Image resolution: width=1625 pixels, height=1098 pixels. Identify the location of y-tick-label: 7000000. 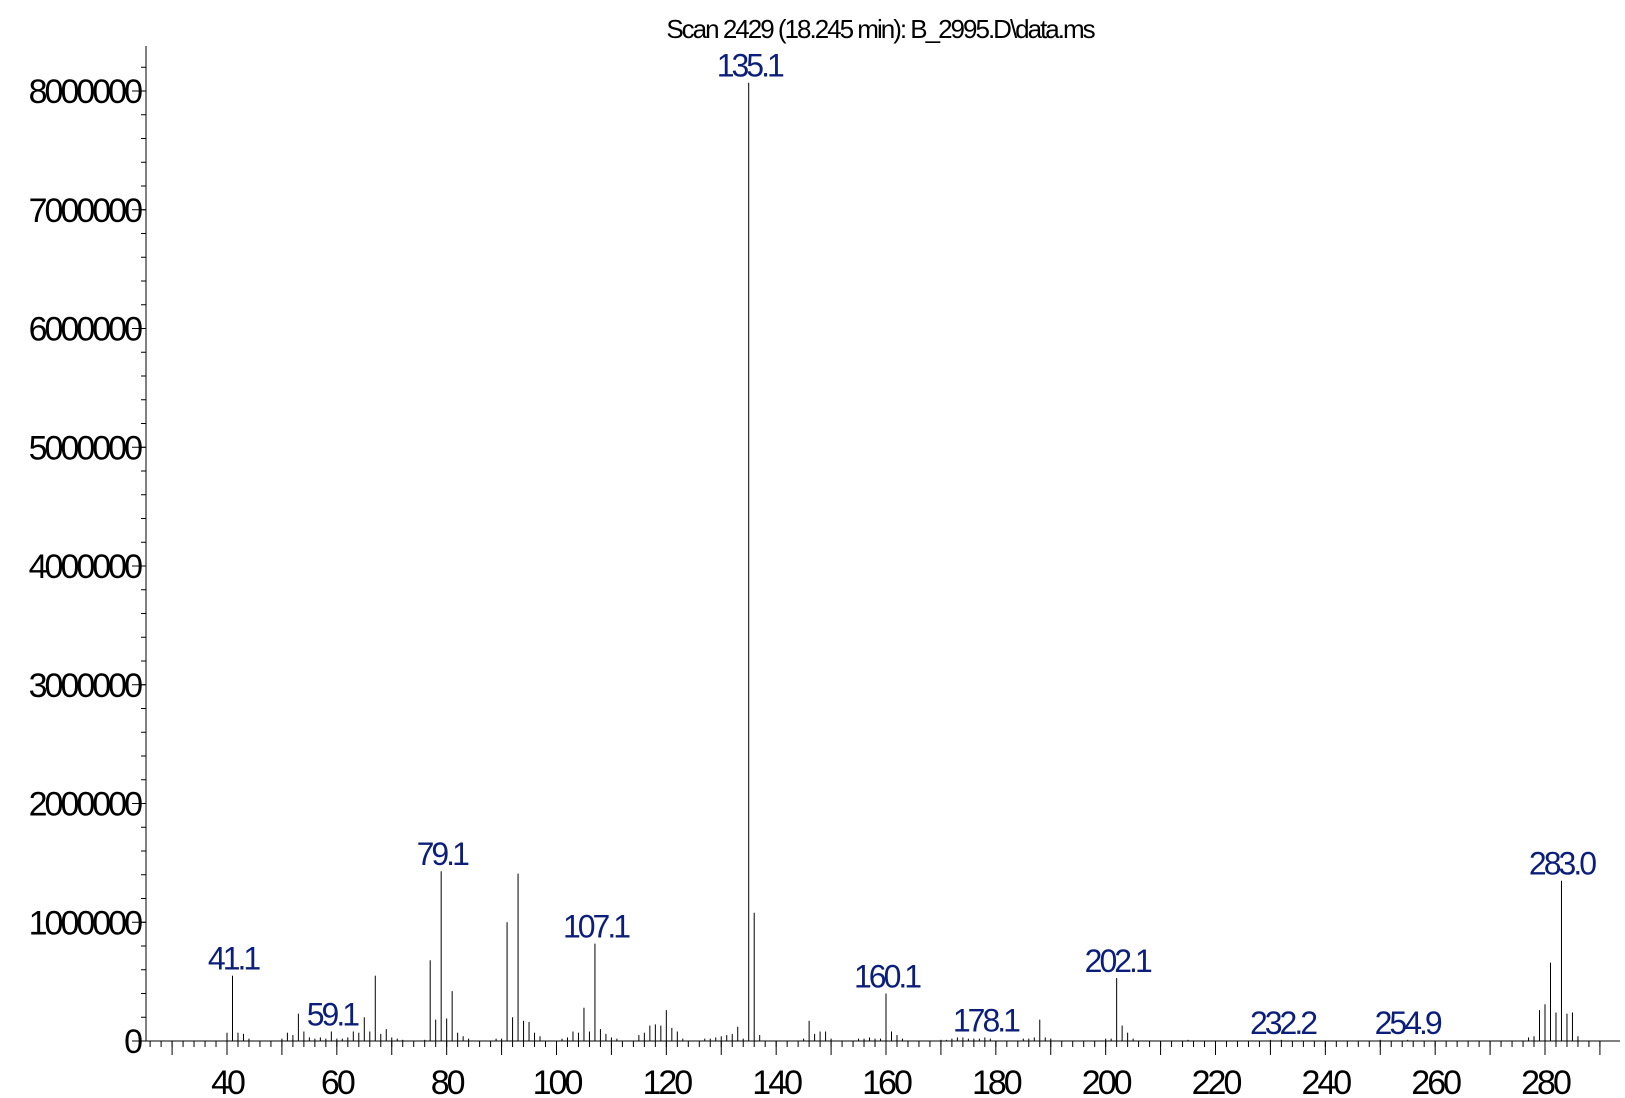
(85, 211).